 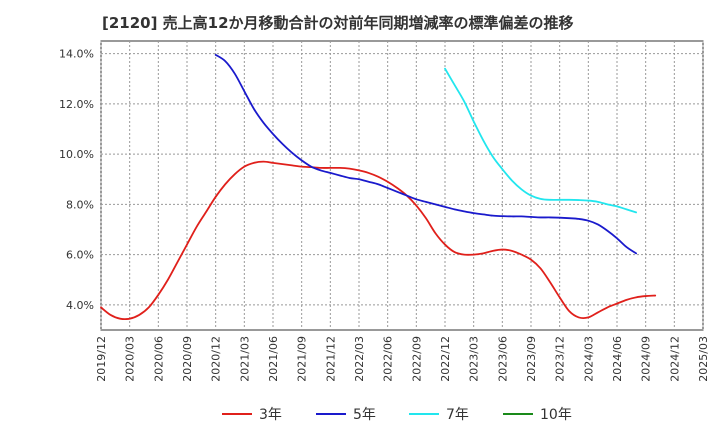 I want to click on x-tick-label: 2020/06, so click(x=158, y=359).